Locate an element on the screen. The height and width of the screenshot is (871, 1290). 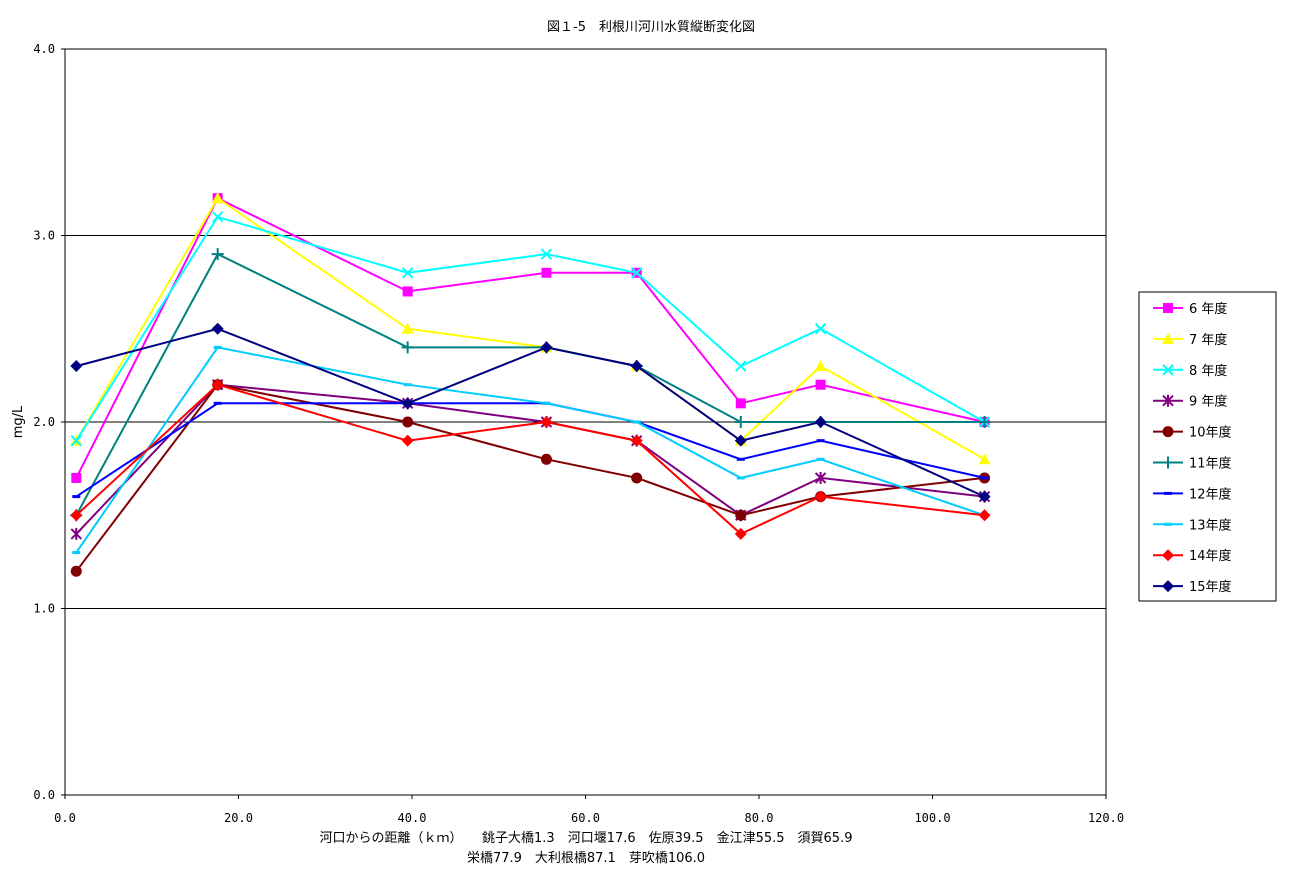
legend-item: 15年度 is located at coordinates (1192, 587).